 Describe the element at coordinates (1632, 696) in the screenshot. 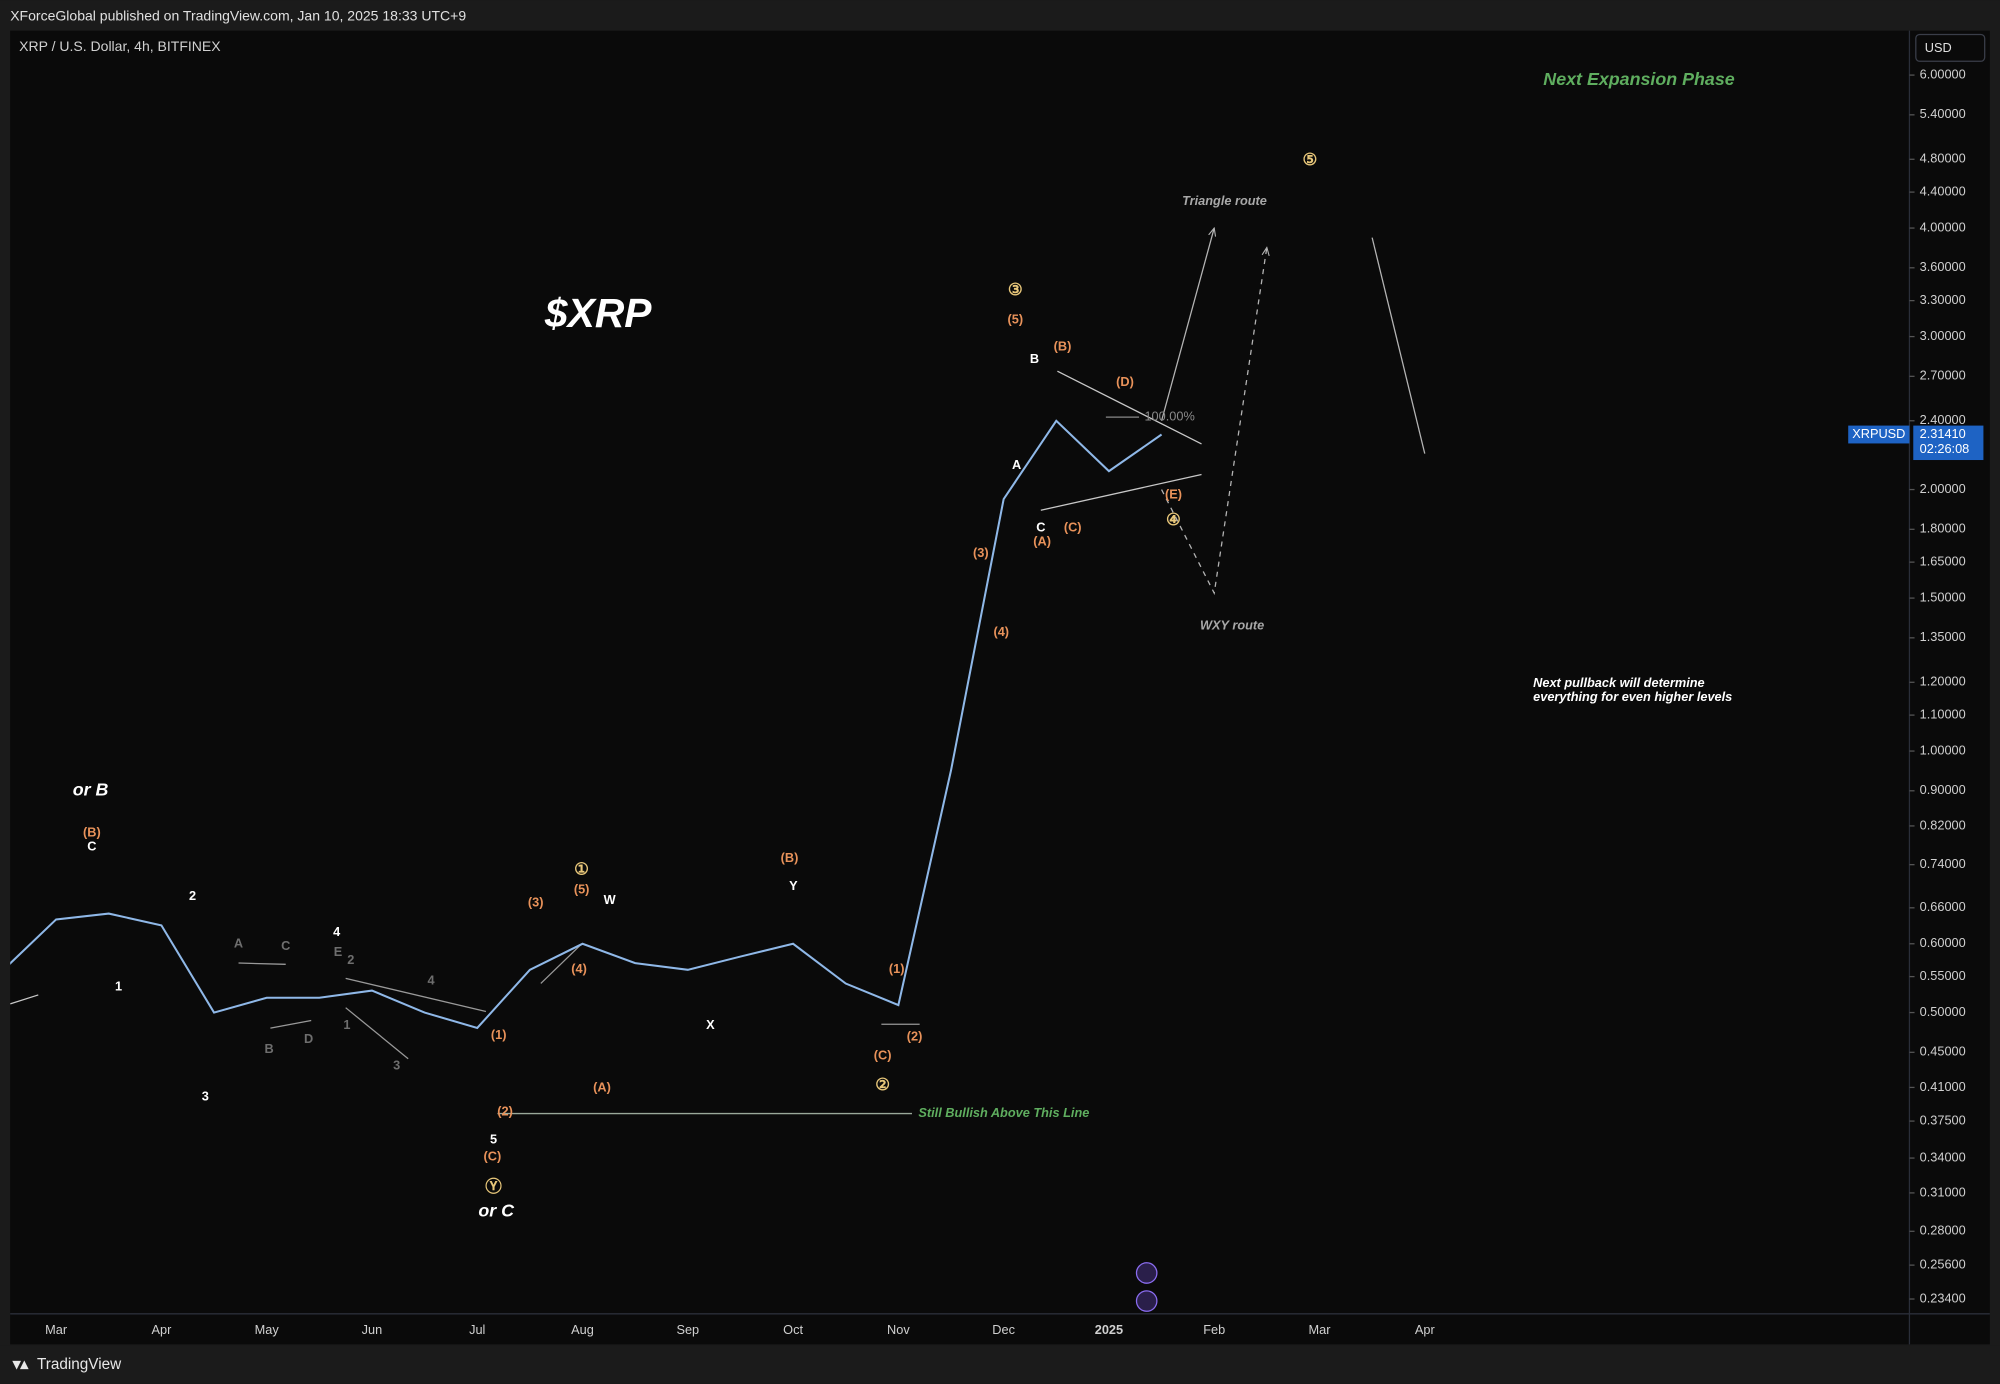

I see `annotation: everything for even higher levels` at that location.